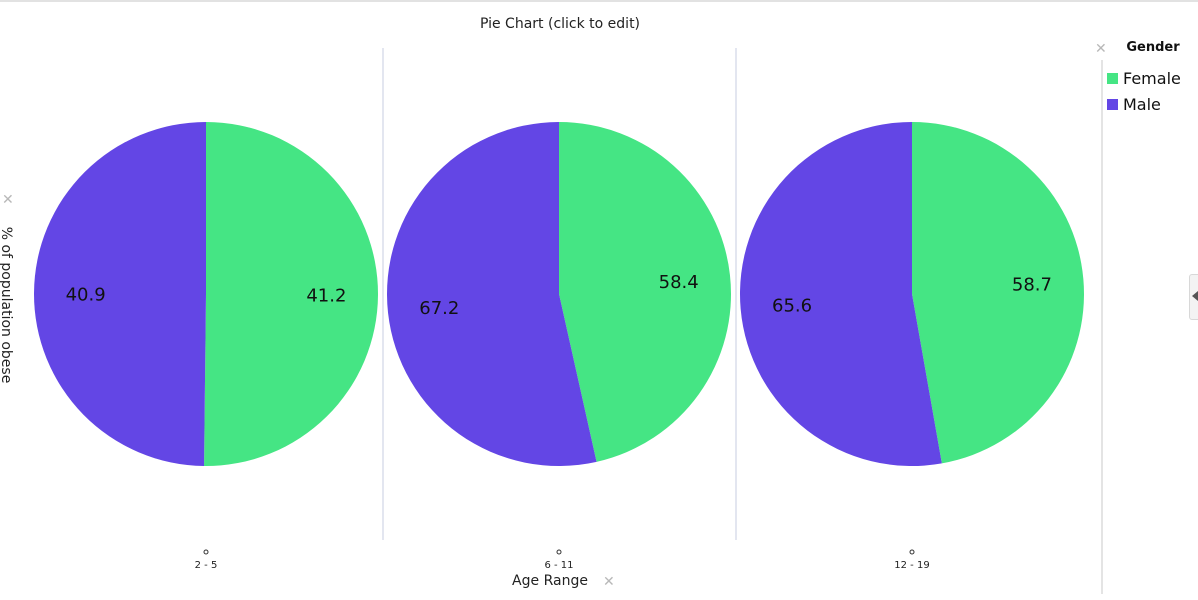  I want to click on data-label-male-6-11: 67.2, so click(439, 308).